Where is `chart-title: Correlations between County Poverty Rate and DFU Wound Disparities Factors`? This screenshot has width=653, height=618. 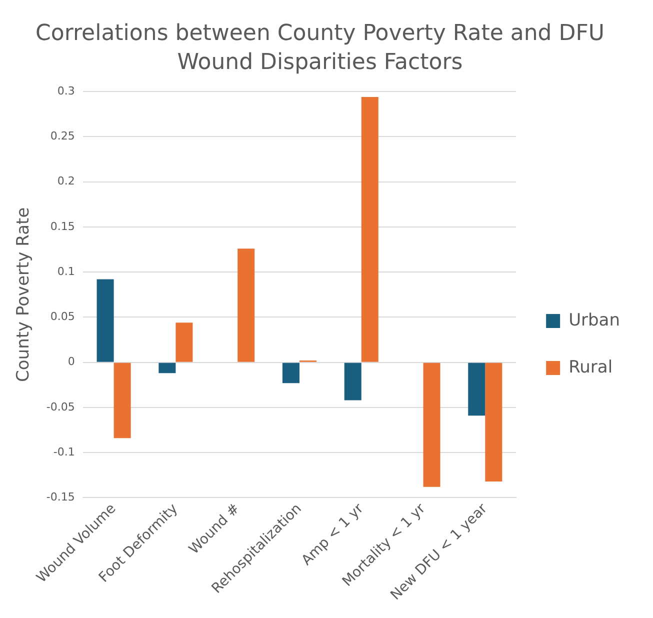 chart-title: Correlations between County Poverty Rate and DFU Wound Disparities Factors is located at coordinates (320, 48).